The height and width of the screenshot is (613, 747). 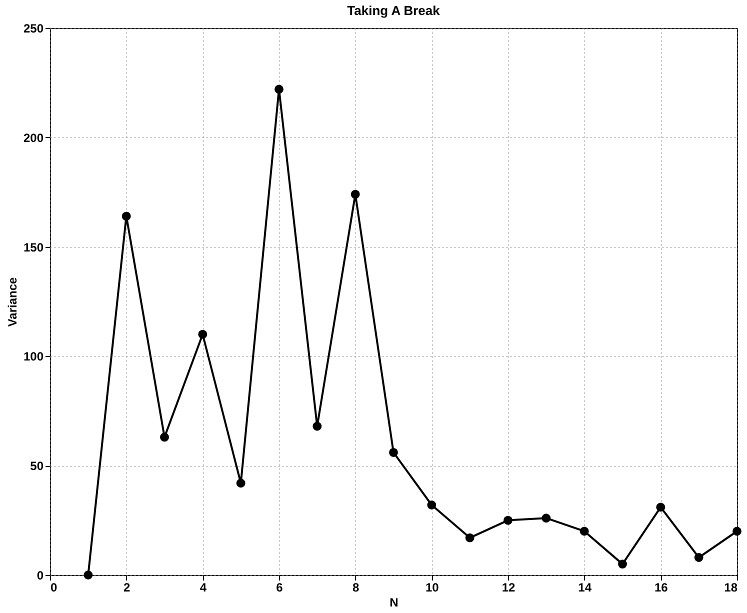 What do you see at coordinates (585, 587) in the screenshot?
I see `x-tick-label: 14` at bounding box center [585, 587].